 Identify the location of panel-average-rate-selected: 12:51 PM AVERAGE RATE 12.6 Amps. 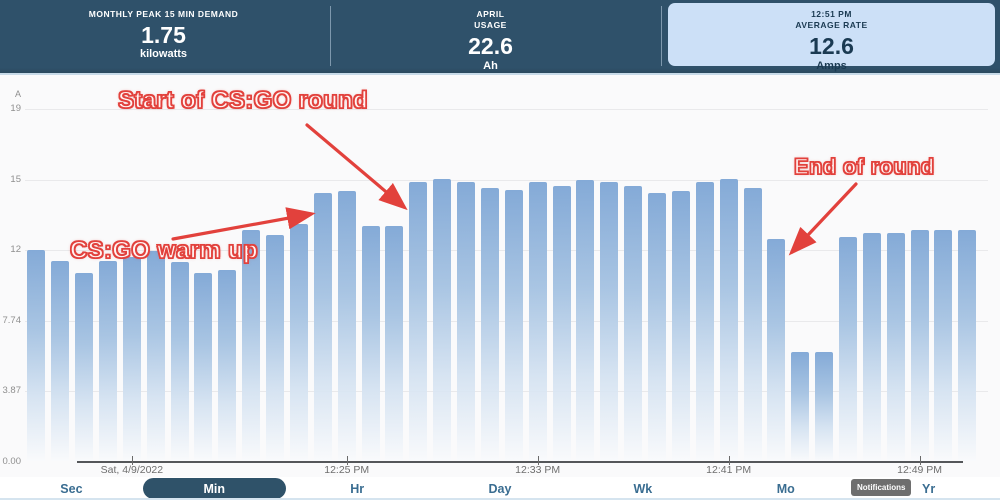
(831, 37).